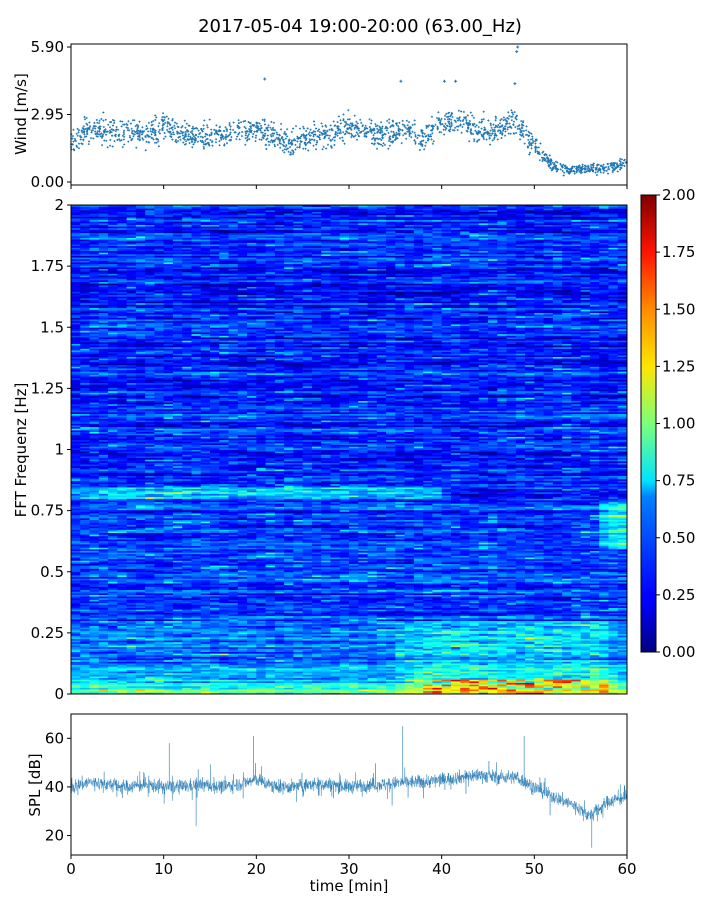 This screenshot has height=900, width=720. Describe the element at coordinates (349, 187) in the screenshot. I see `wind-x-ticks` at that location.